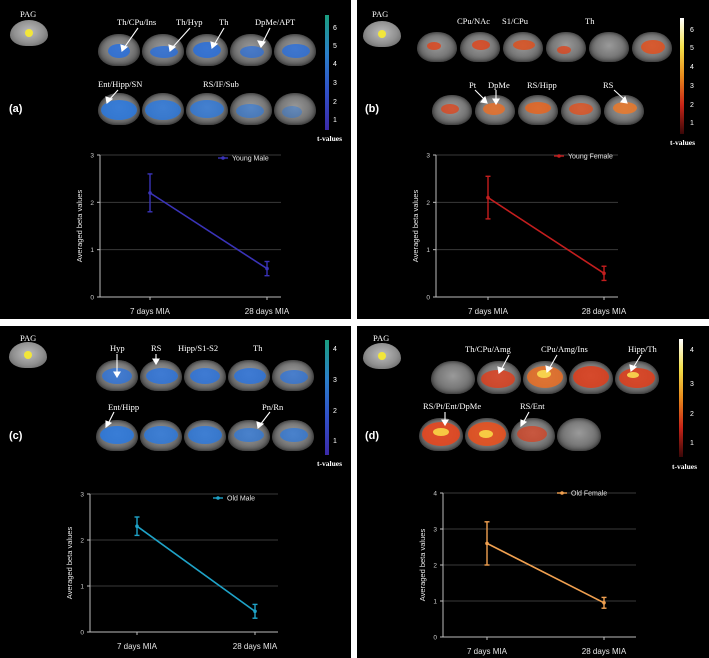  Describe the element at coordinates (532, 406) in the screenshot. I see `brain-label: RS/Ent` at that location.